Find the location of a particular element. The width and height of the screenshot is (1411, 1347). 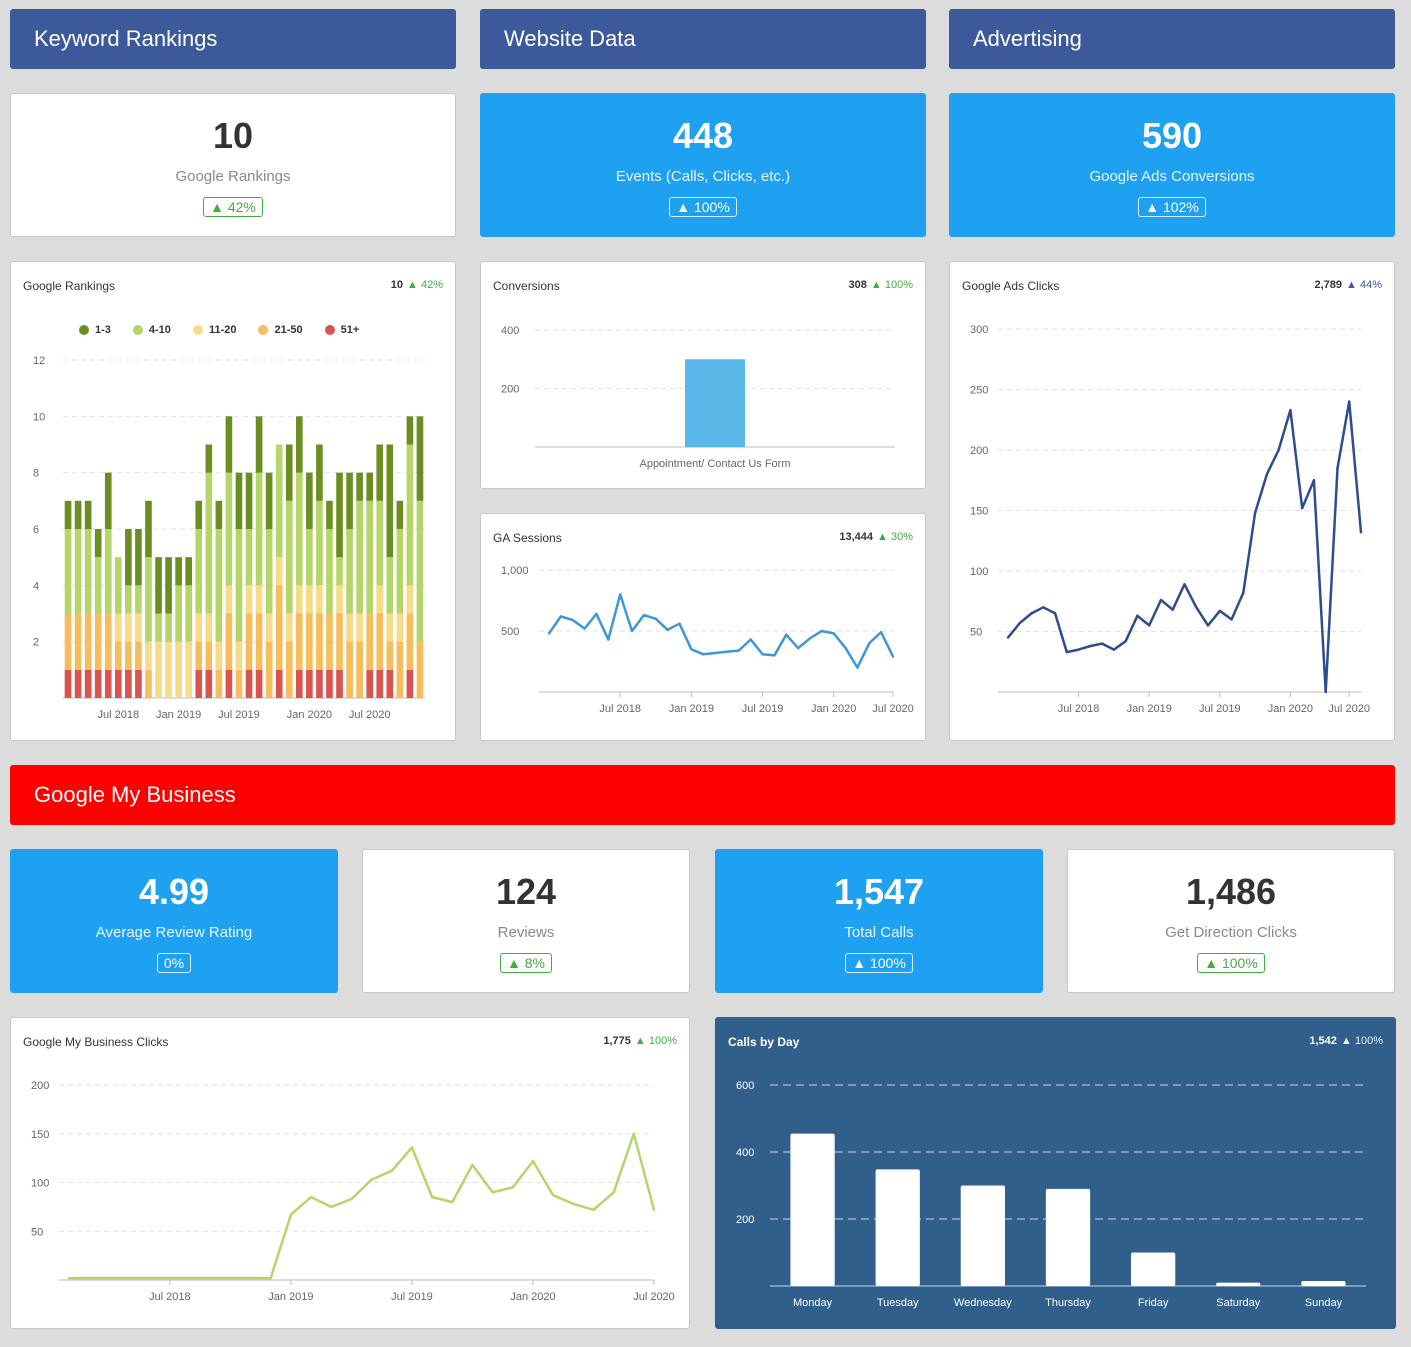

change-value: 100% is located at coordinates (898, 285).